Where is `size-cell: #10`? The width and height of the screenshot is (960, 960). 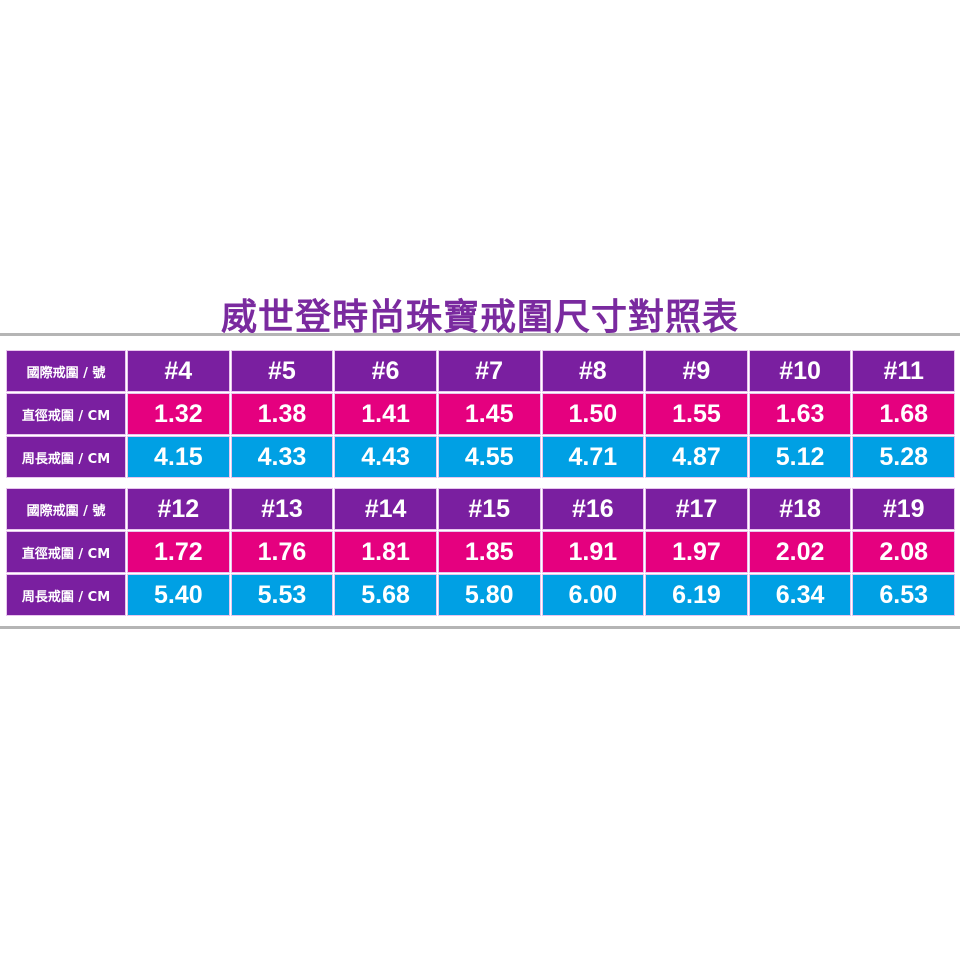 size-cell: #10 is located at coordinates (800, 371).